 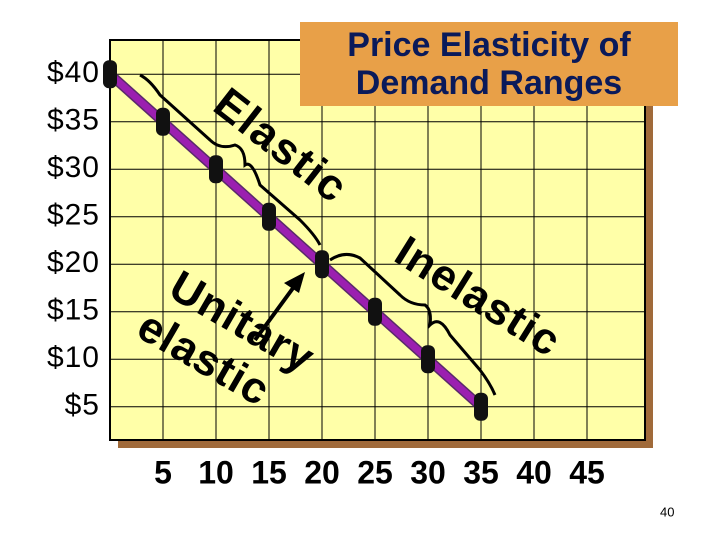 I want to click on arrow-line, so click(x=275, y=312).